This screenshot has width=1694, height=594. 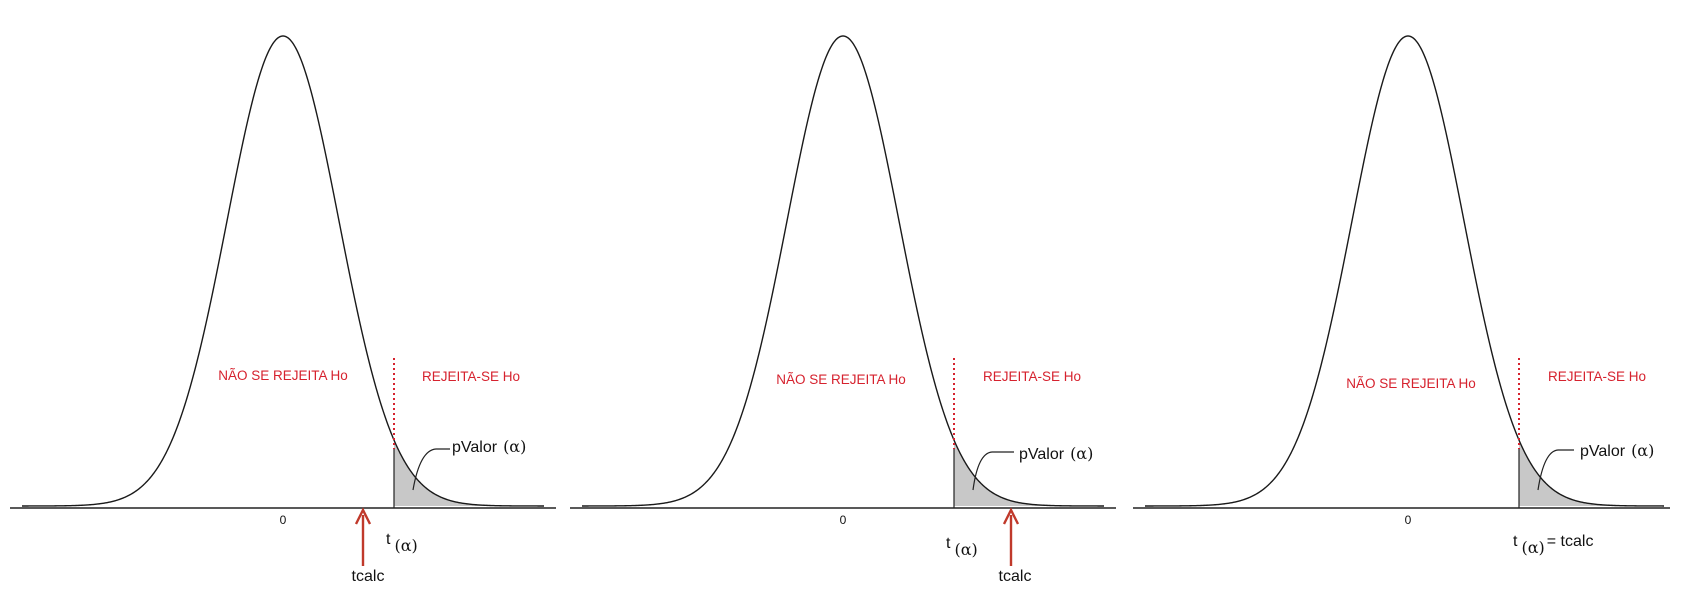 I want to click on critical-t-label: t (α) = tcalc, so click(x=1553, y=545).